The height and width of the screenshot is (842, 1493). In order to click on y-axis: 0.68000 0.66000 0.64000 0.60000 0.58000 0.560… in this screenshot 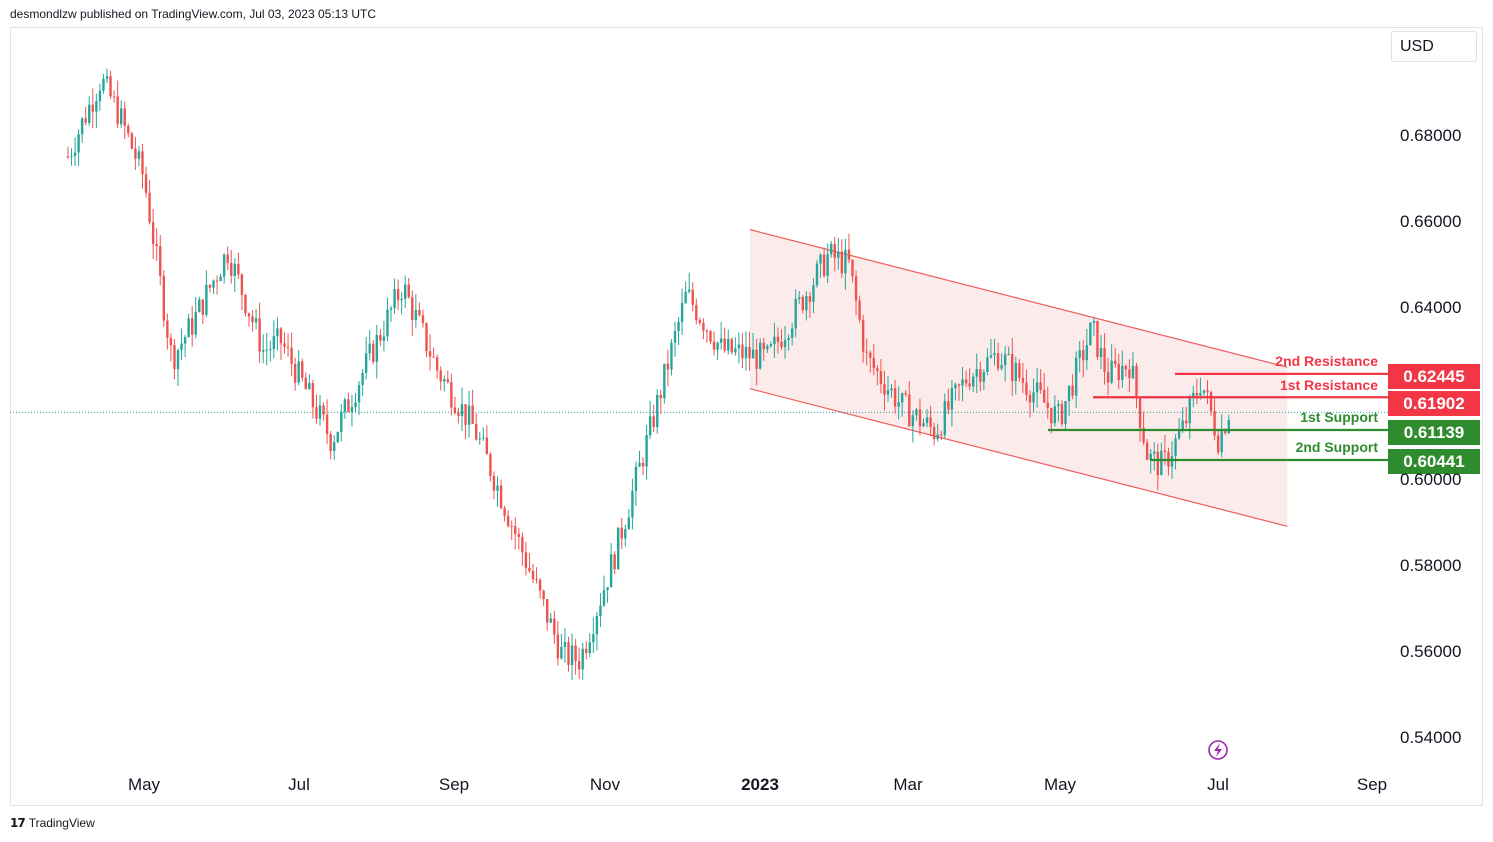, I will do `click(1430, 436)`.